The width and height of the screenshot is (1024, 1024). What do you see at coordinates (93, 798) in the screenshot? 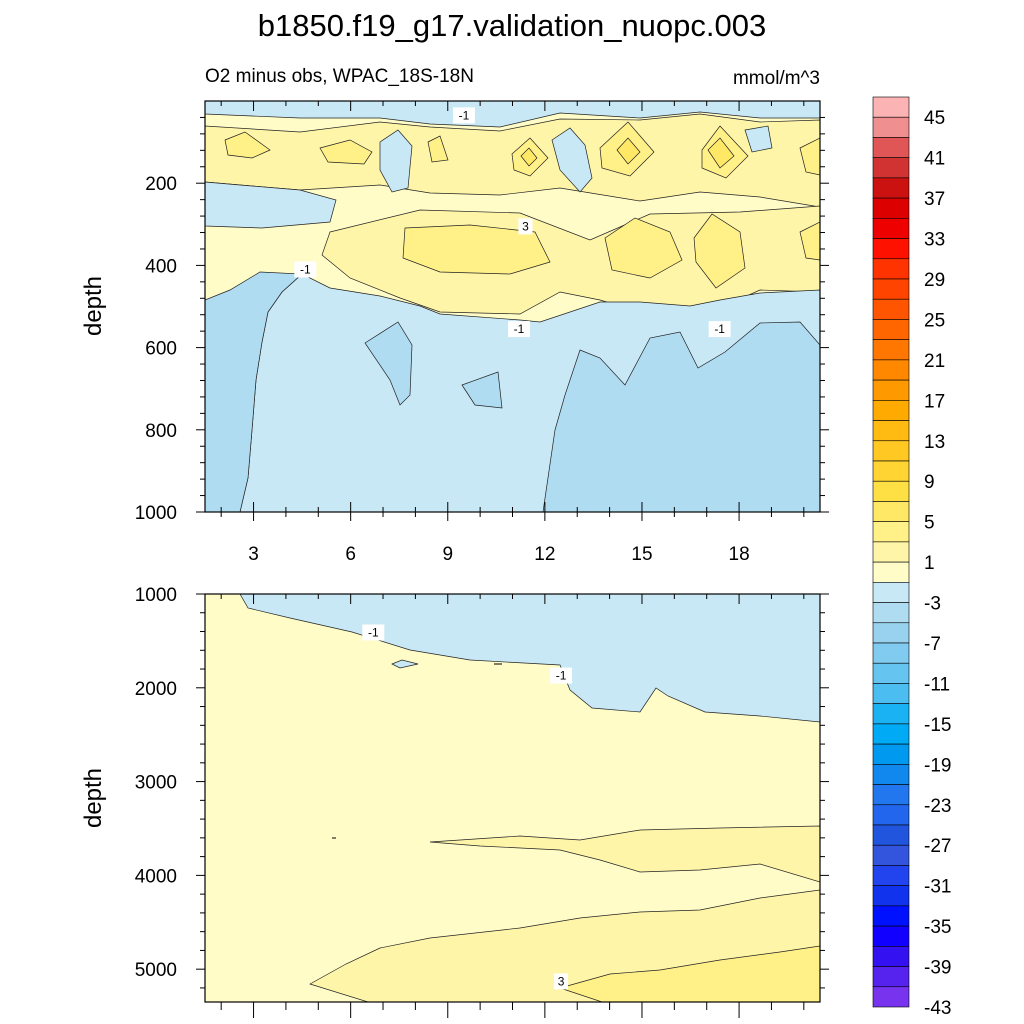
I see `lower-y-axis-title: depth` at bounding box center [93, 798].